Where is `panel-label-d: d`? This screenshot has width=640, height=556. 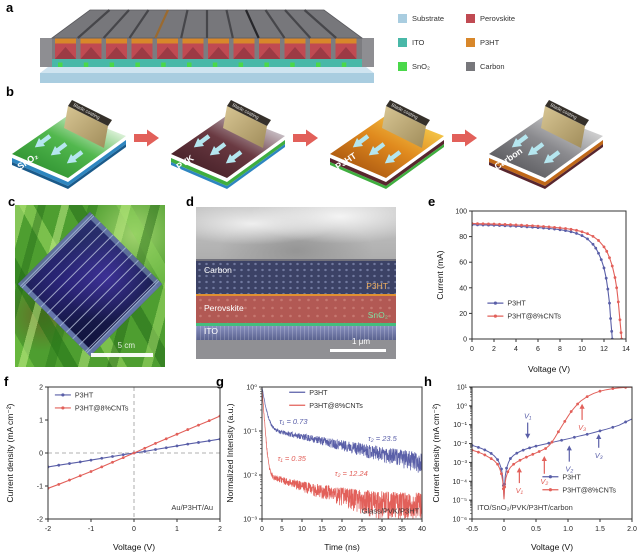 panel-label-d: d is located at coordinates (190, 201).